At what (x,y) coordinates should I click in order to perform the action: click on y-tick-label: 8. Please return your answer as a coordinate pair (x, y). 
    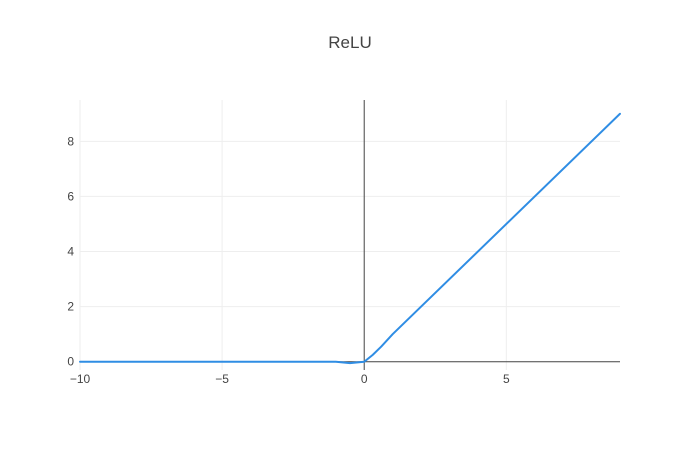
    Looking at the image, I should click on (70, 141).